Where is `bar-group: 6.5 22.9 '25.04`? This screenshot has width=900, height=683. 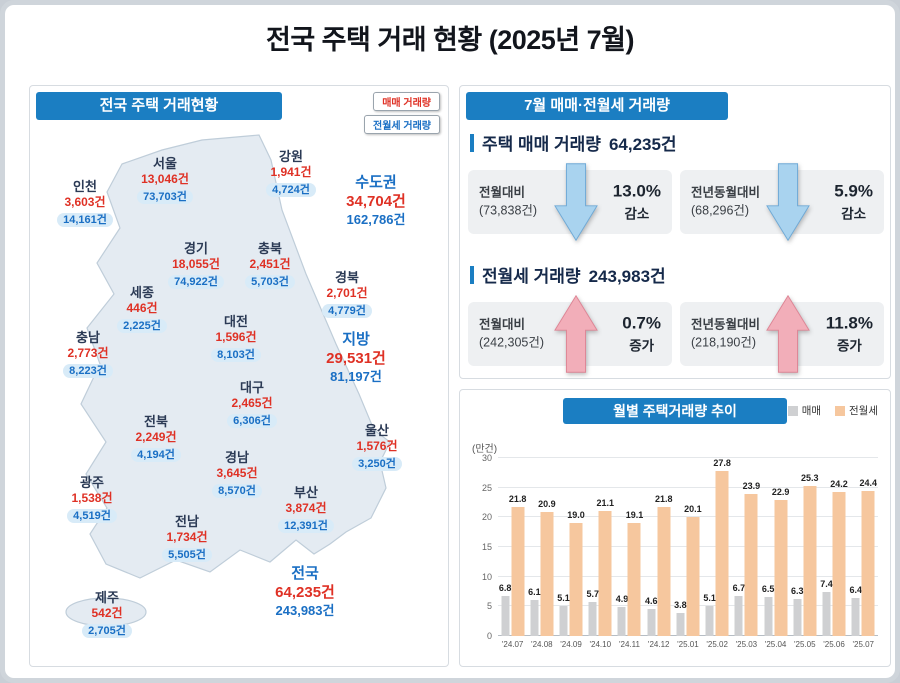 bar-group: 6.5 22.9 '25.04 is located at coordinates (775, 553).